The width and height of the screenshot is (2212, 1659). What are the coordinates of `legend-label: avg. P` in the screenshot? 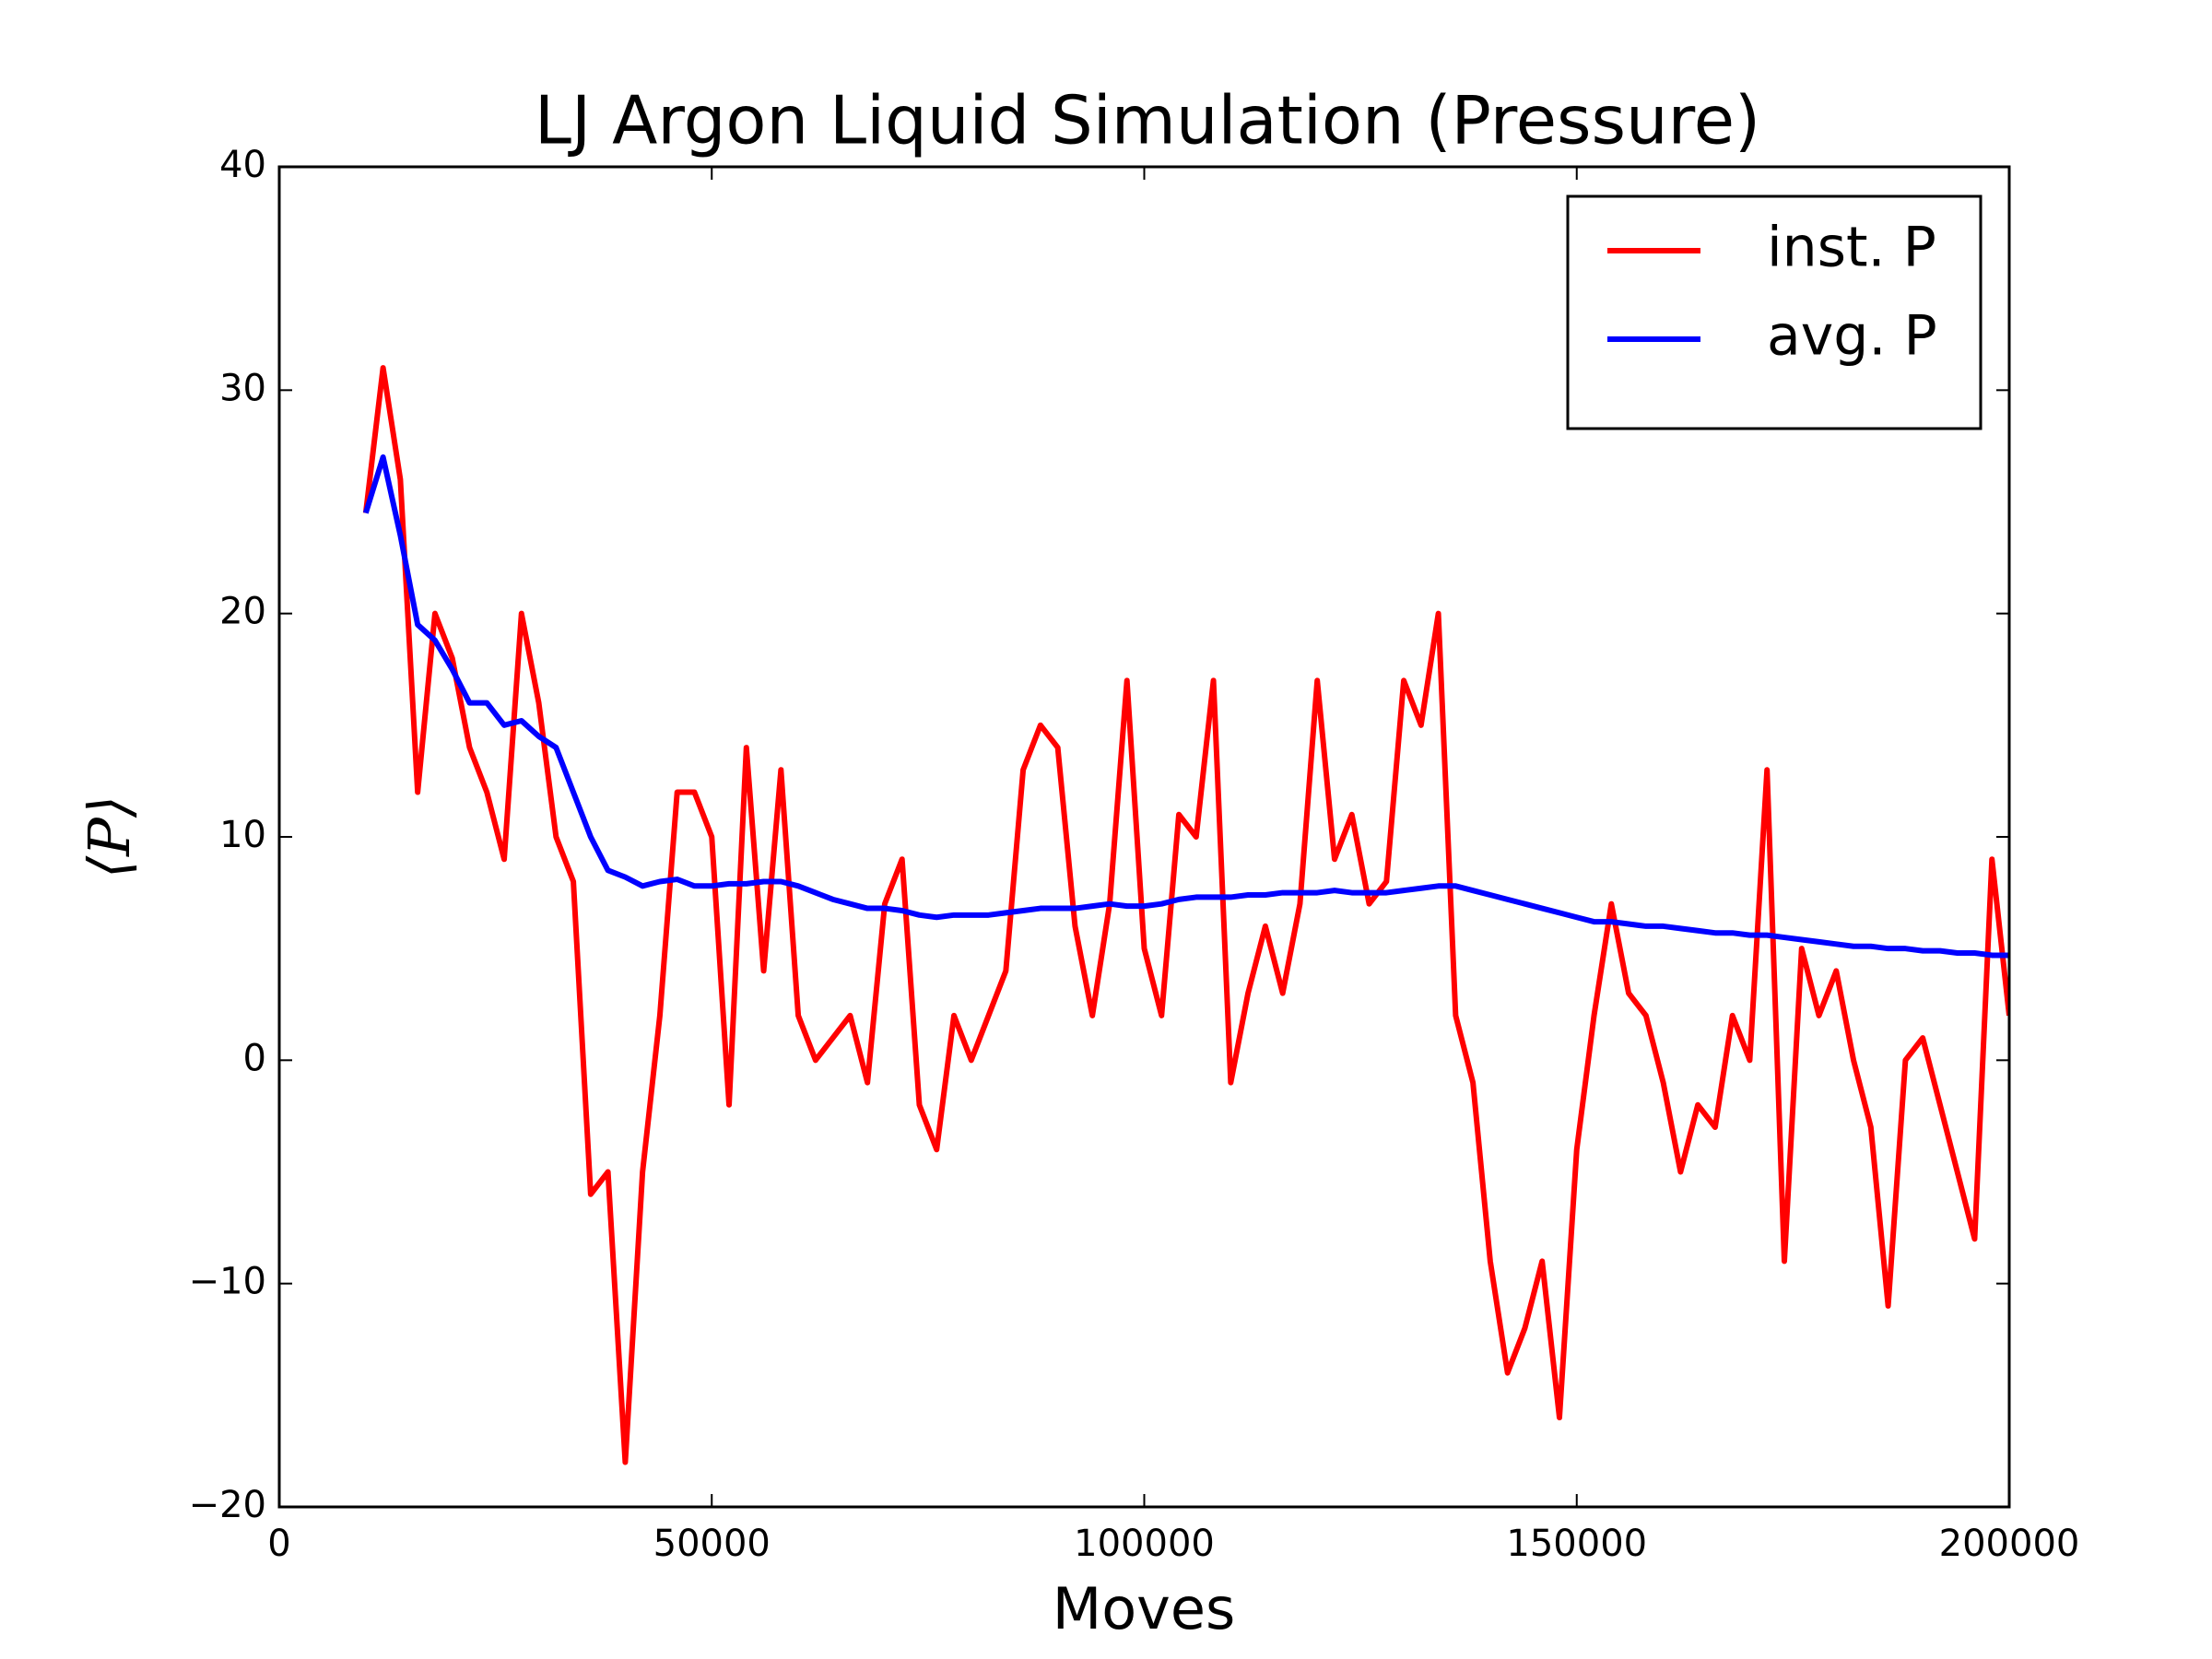 It's located at (1852, 336).